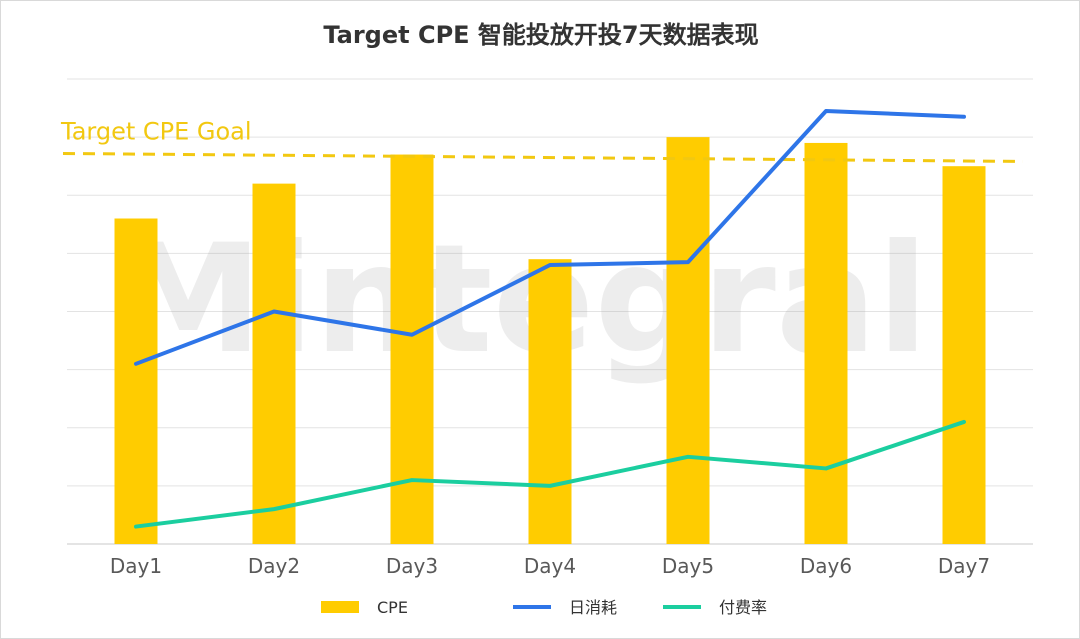  What do you see at coordinates (136, 566) in the screenshot?
I see `x-tick-label: Day1` at bounding box center [136, 566].